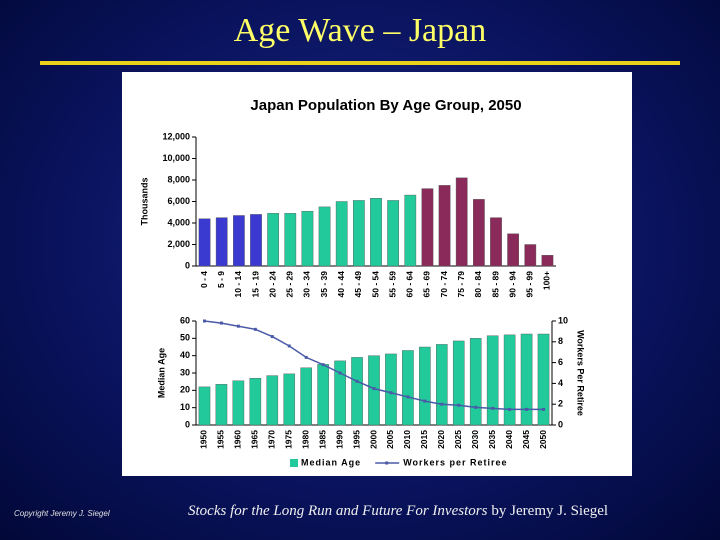 The image size is (720, 540). What do you see at coordinates (560, 341) in the screenshot?
I see `y2-tick-label: 8` at bounding box center [560, 341].